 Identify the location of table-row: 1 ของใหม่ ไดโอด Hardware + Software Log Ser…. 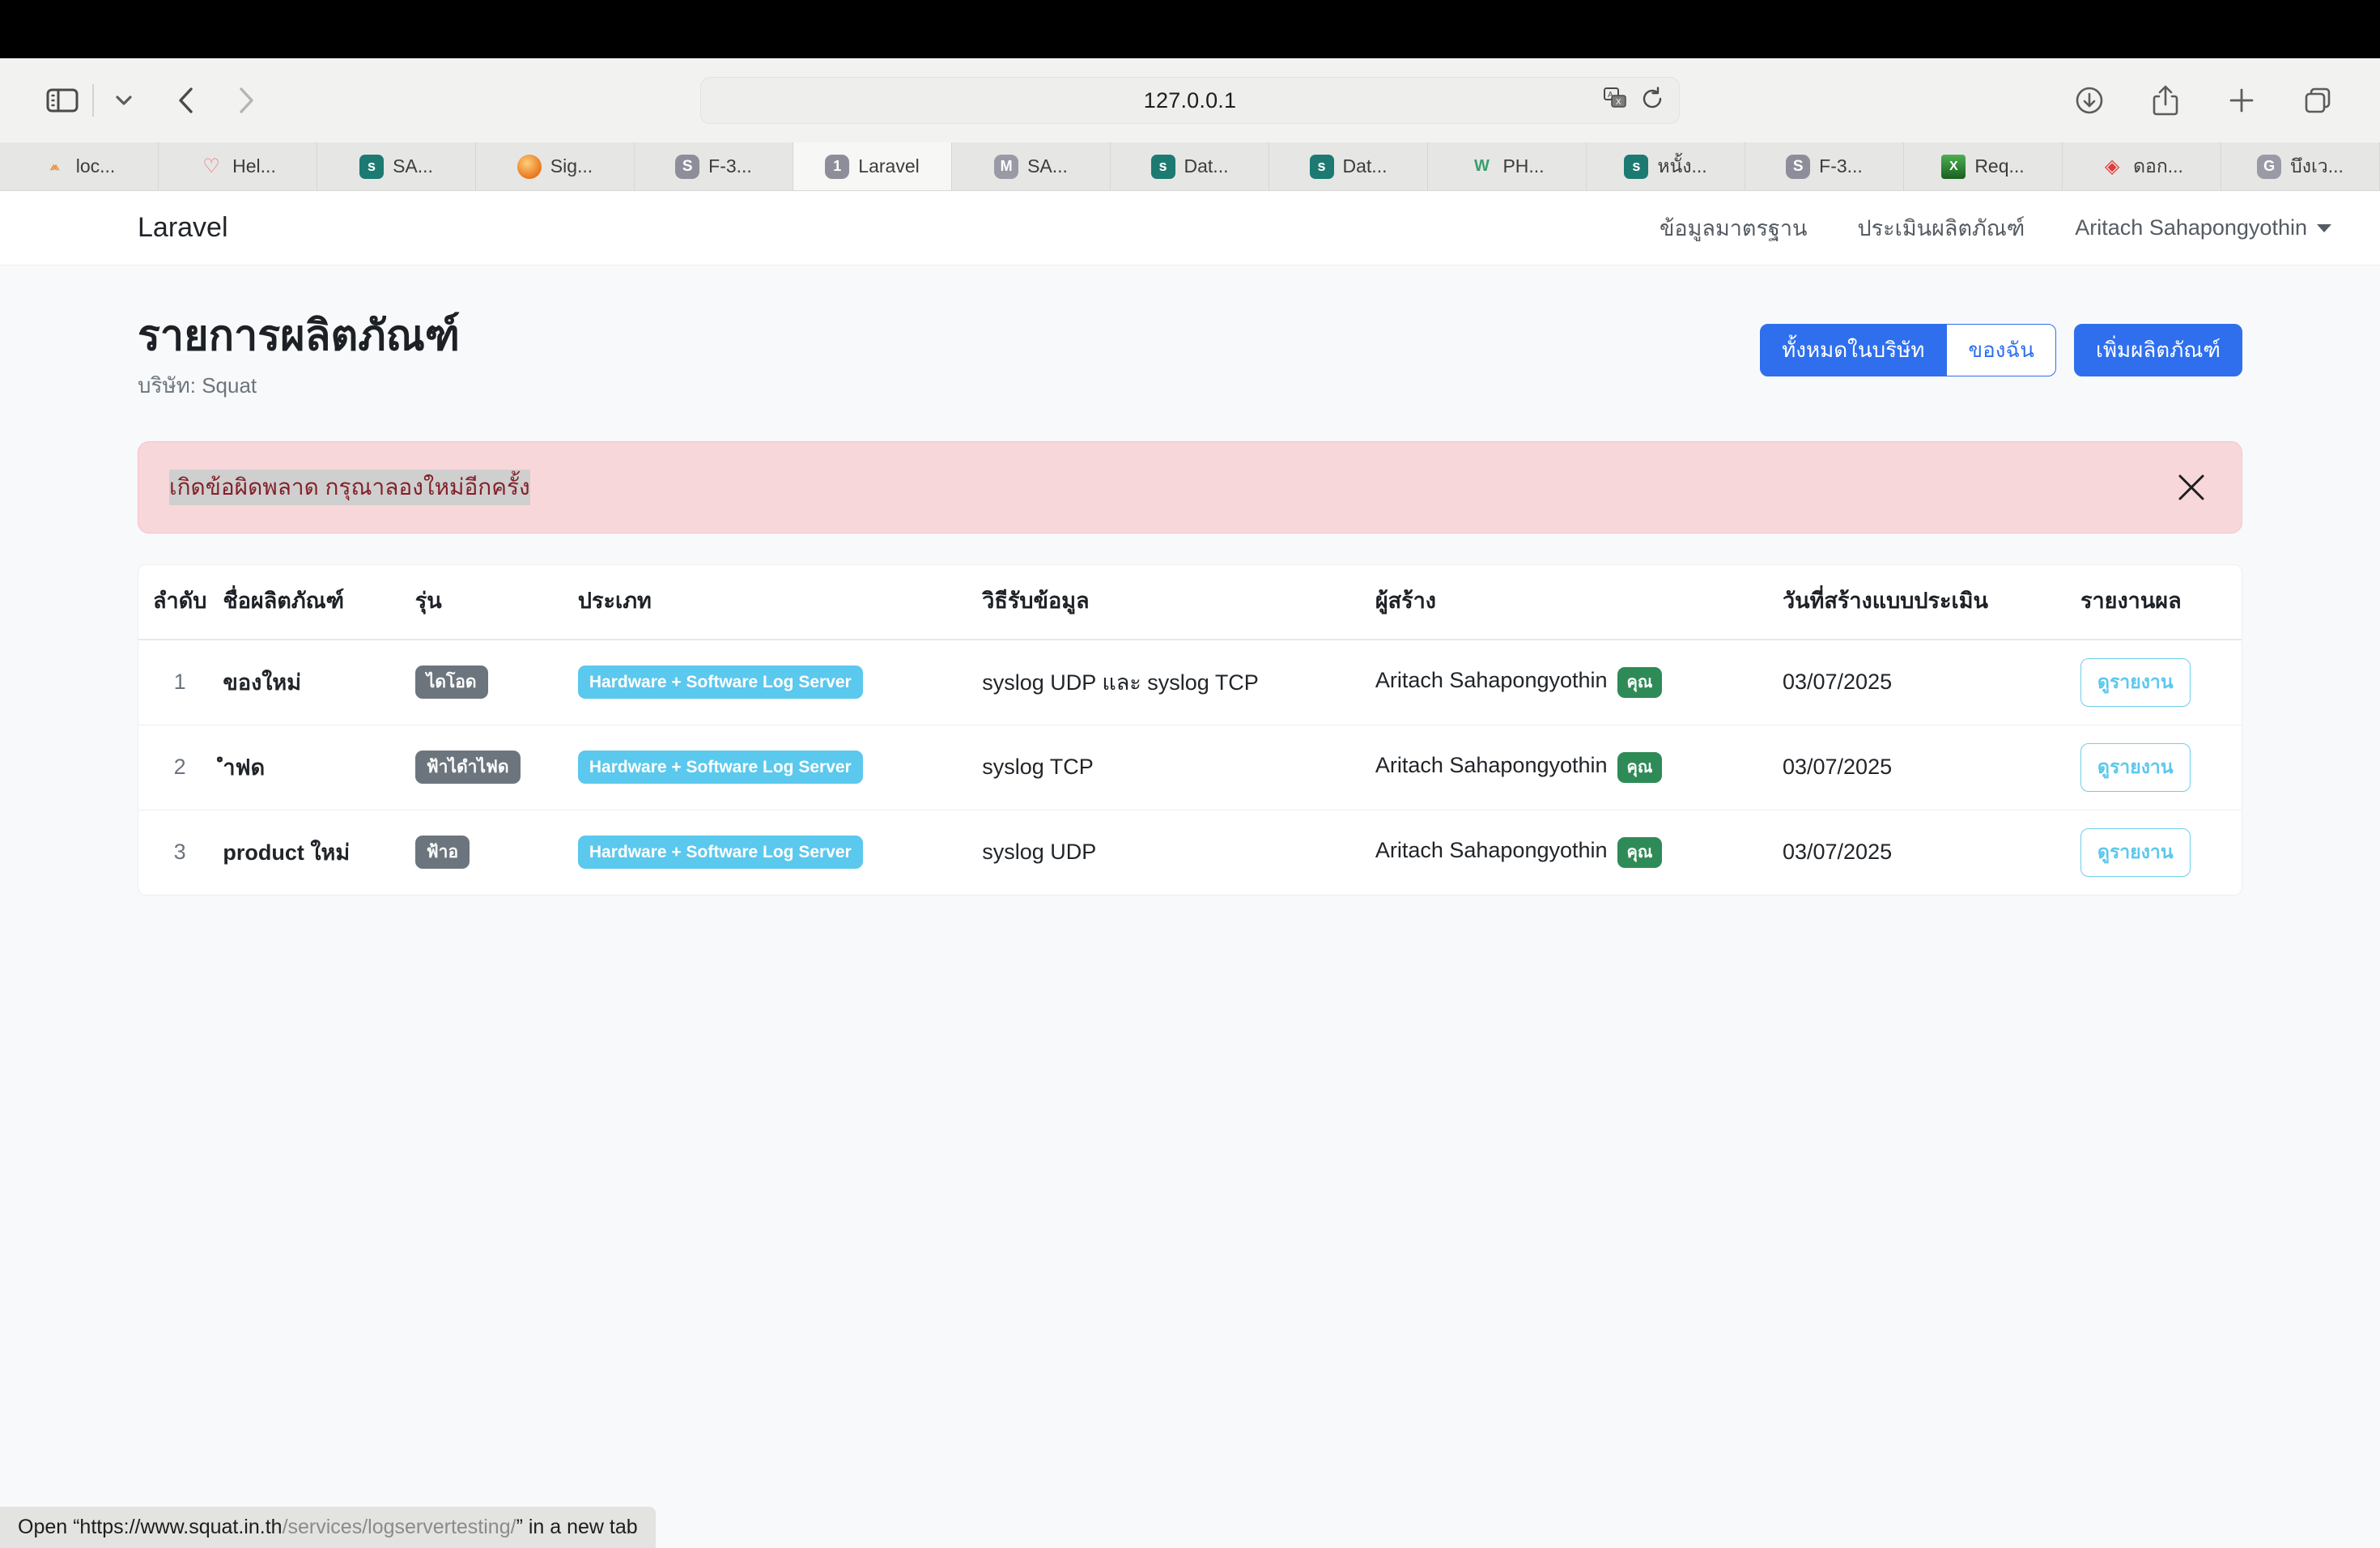
(1190, 682).